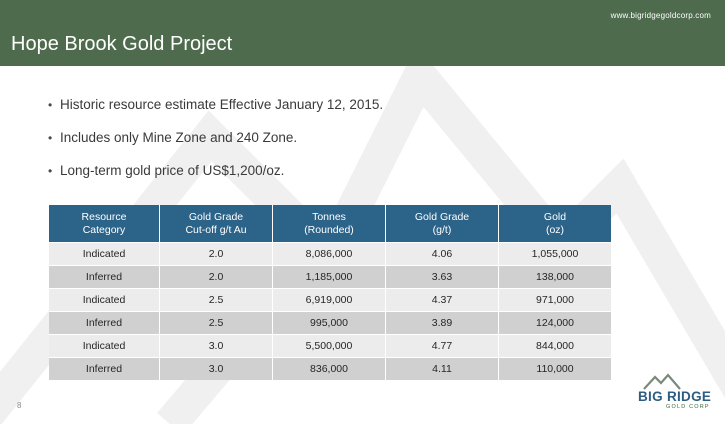 Image resolution: width=725 pixels, height=424 pixels. I want to click on table-row: Indicated 2.5 6,919,000 4.37 971,000, so click(330, 299).